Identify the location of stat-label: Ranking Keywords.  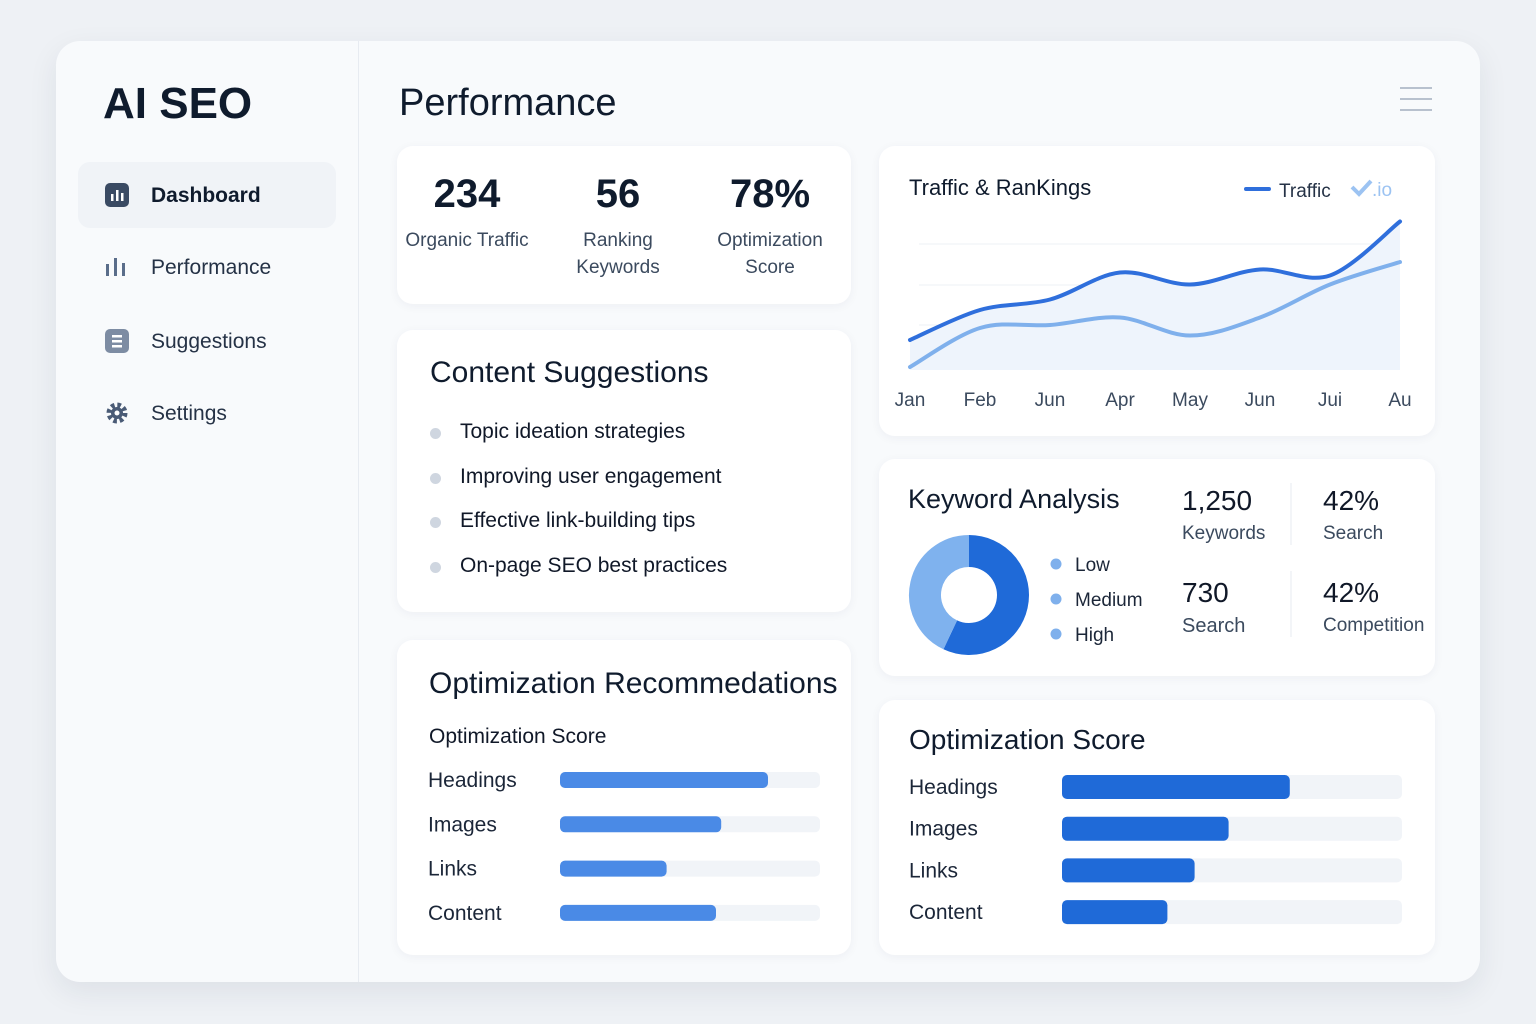
(618, 254).